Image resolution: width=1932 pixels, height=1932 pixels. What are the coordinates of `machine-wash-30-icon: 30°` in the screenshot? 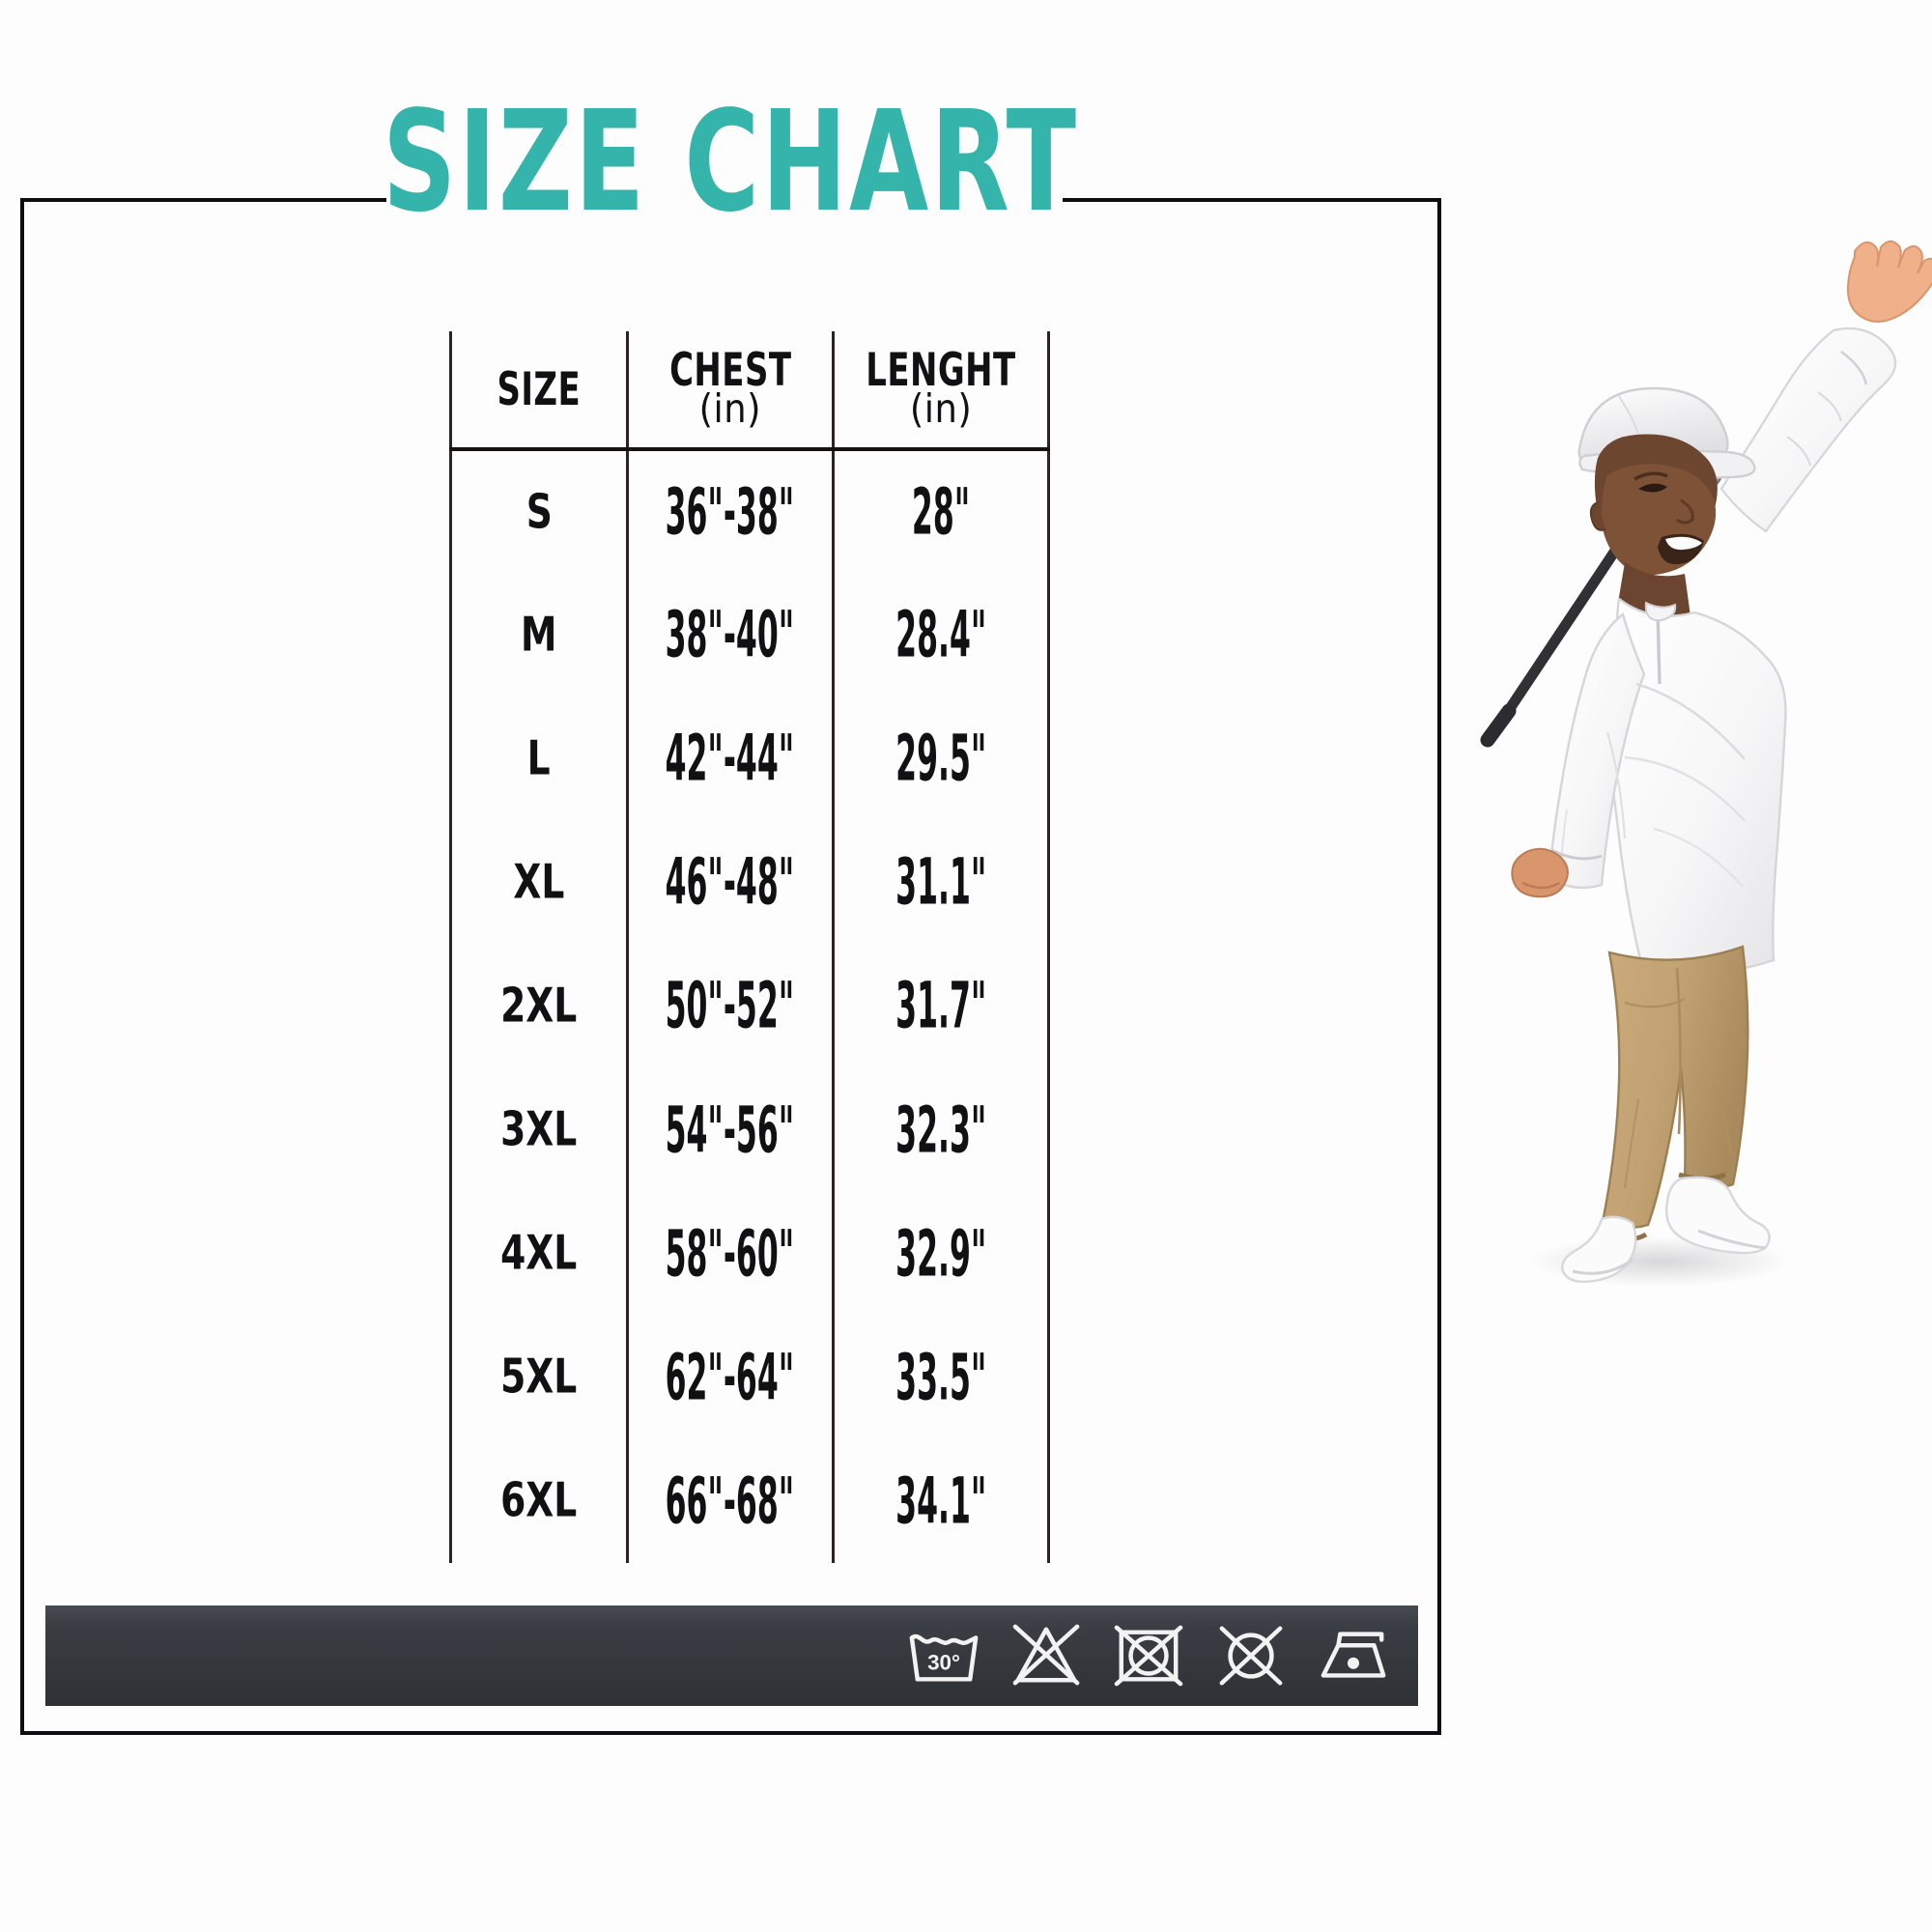 It's located at (944, 1658).